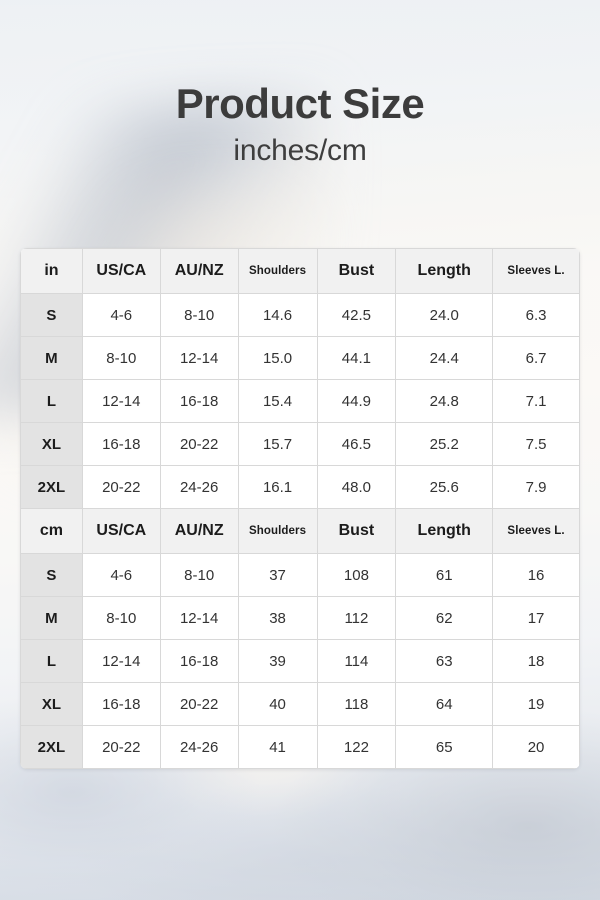 Image resolution: width=600 pixels, height=900 pixels. I want to click on table-cell: 6.7, so click(536, 358).